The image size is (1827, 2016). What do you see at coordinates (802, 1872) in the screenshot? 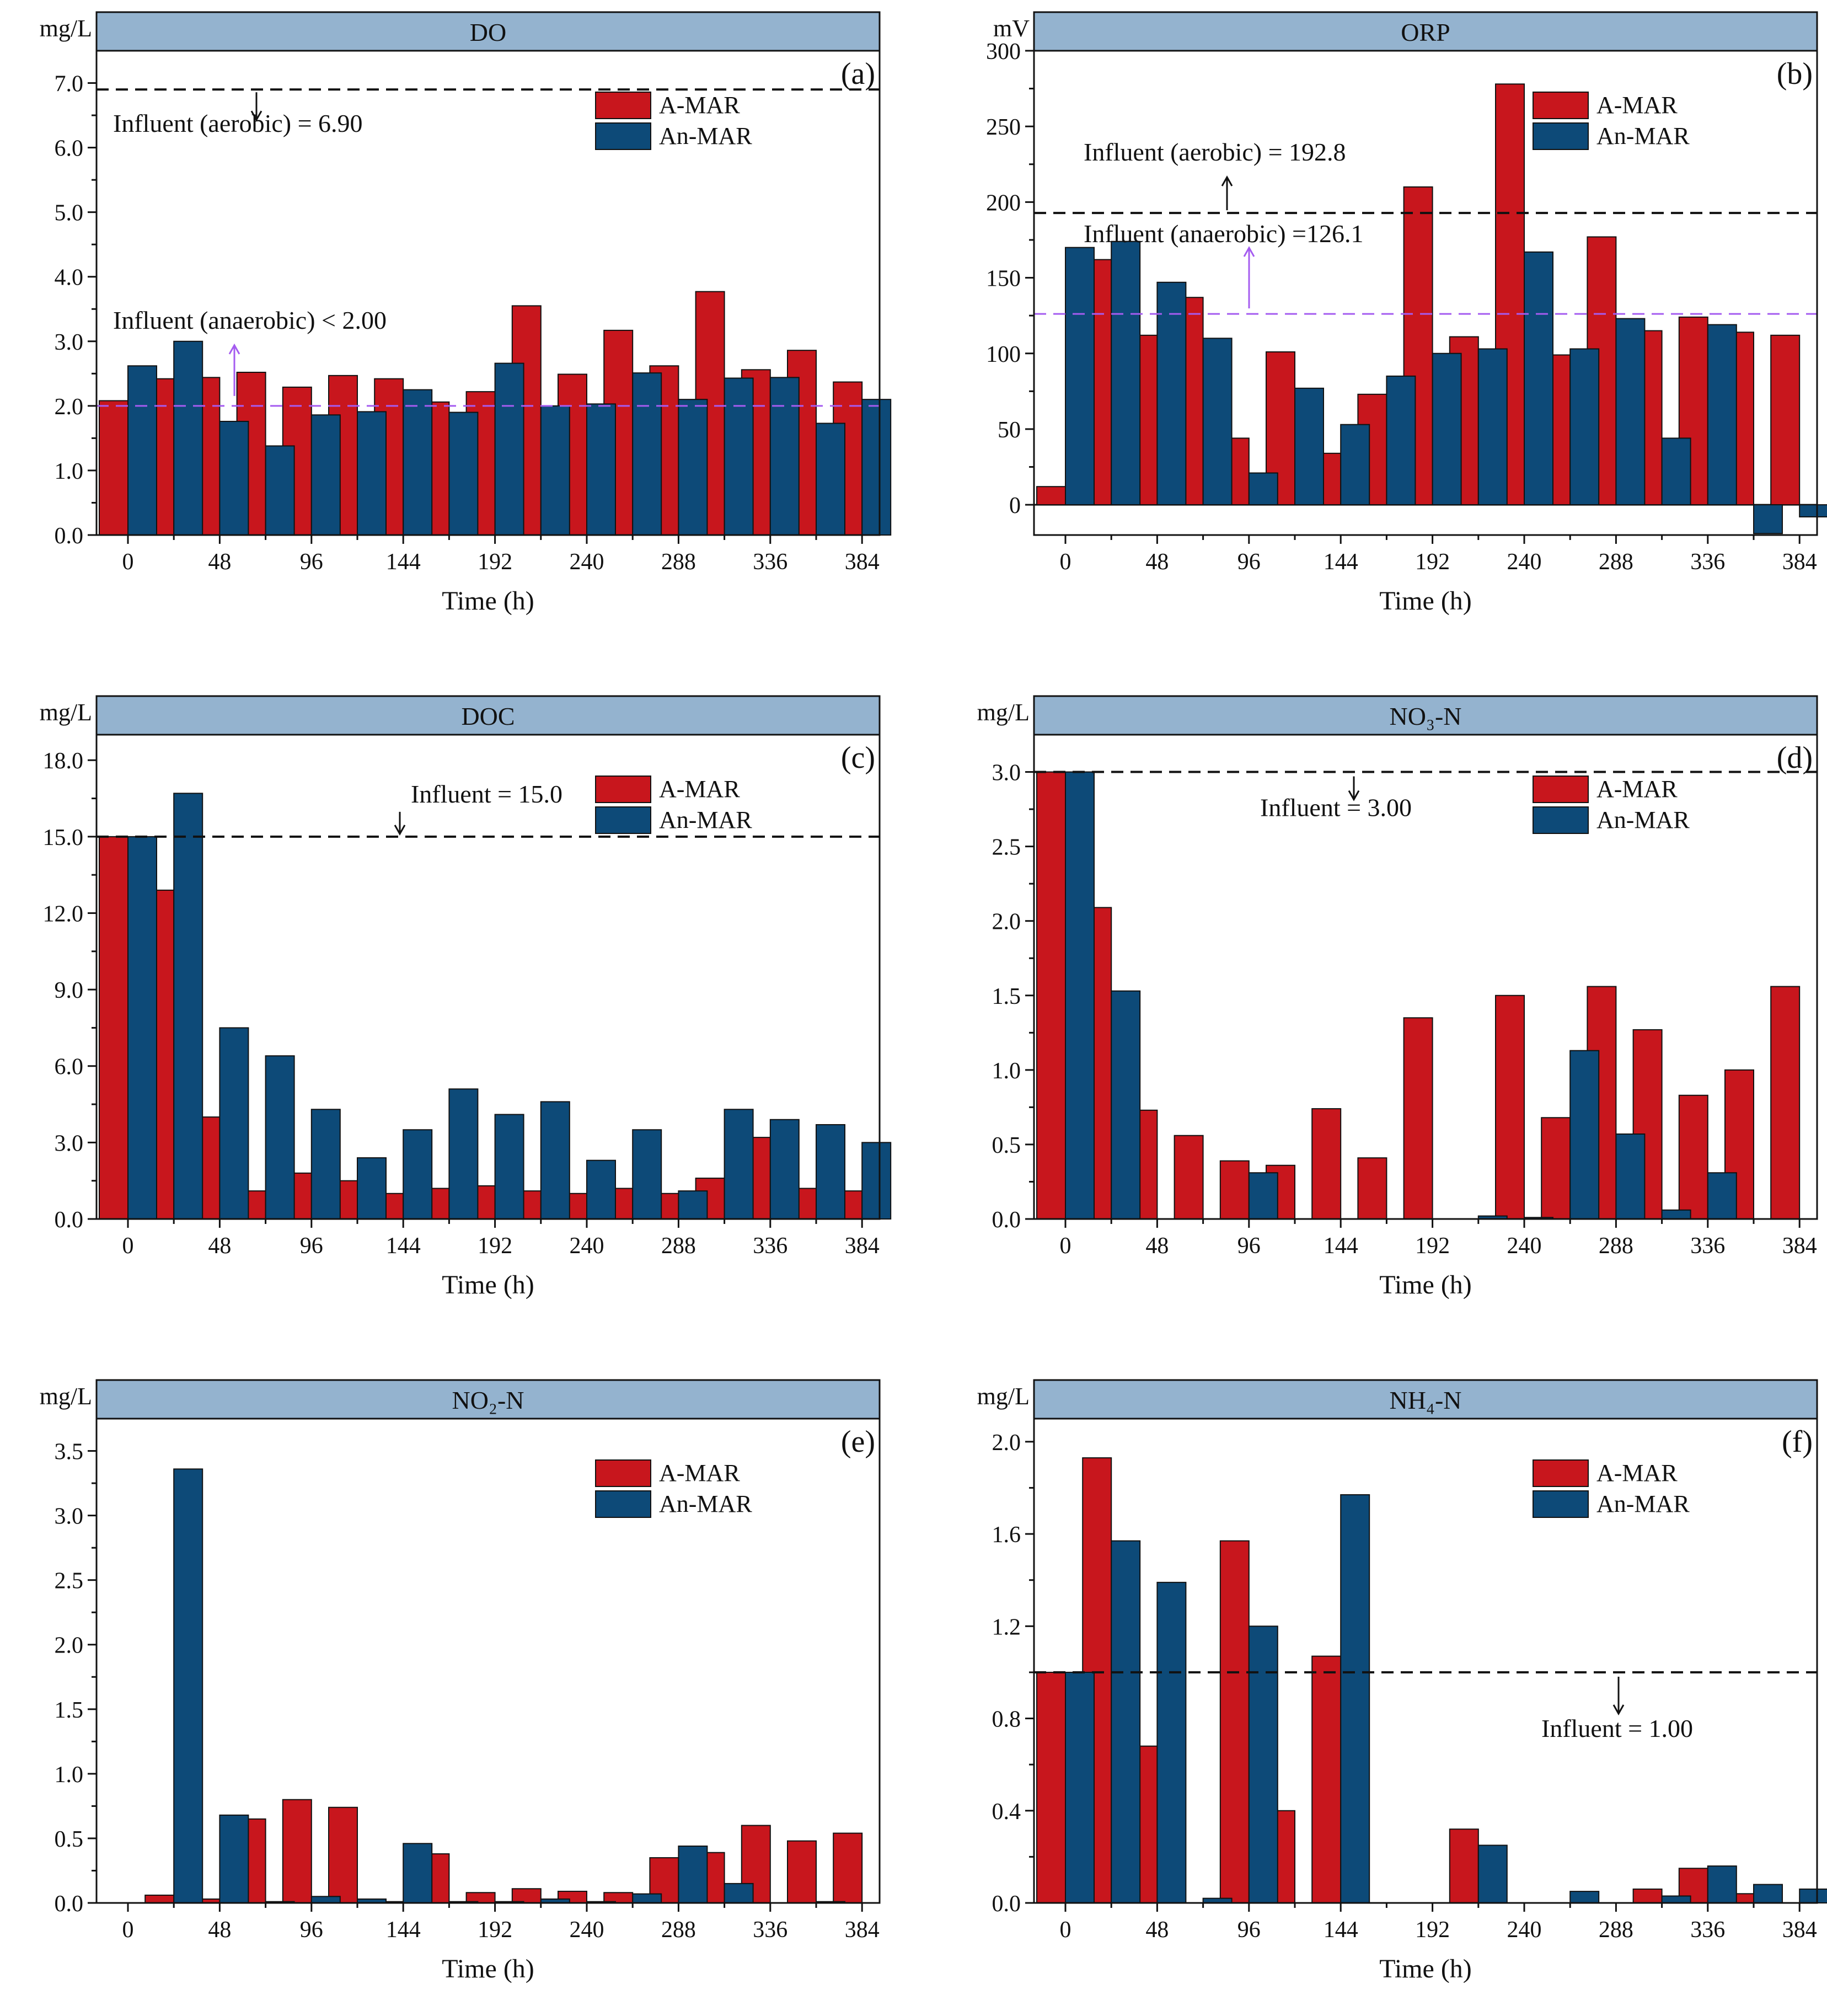
I see `bar-e-a-mar-360h` at bounding box center [802, 1872].